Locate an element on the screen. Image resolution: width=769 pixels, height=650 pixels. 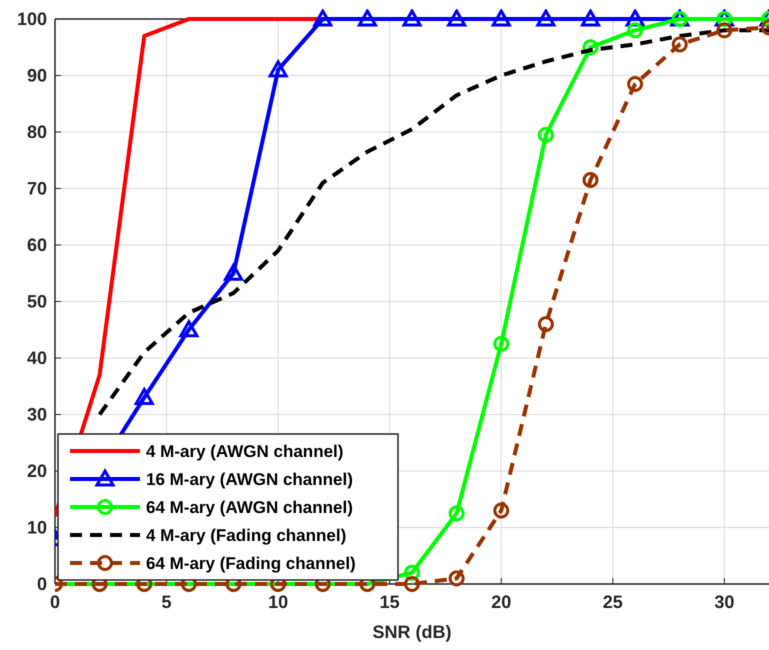
legend-label: 64 M-ary (Fading channel) is located at coordinates (251, 563).